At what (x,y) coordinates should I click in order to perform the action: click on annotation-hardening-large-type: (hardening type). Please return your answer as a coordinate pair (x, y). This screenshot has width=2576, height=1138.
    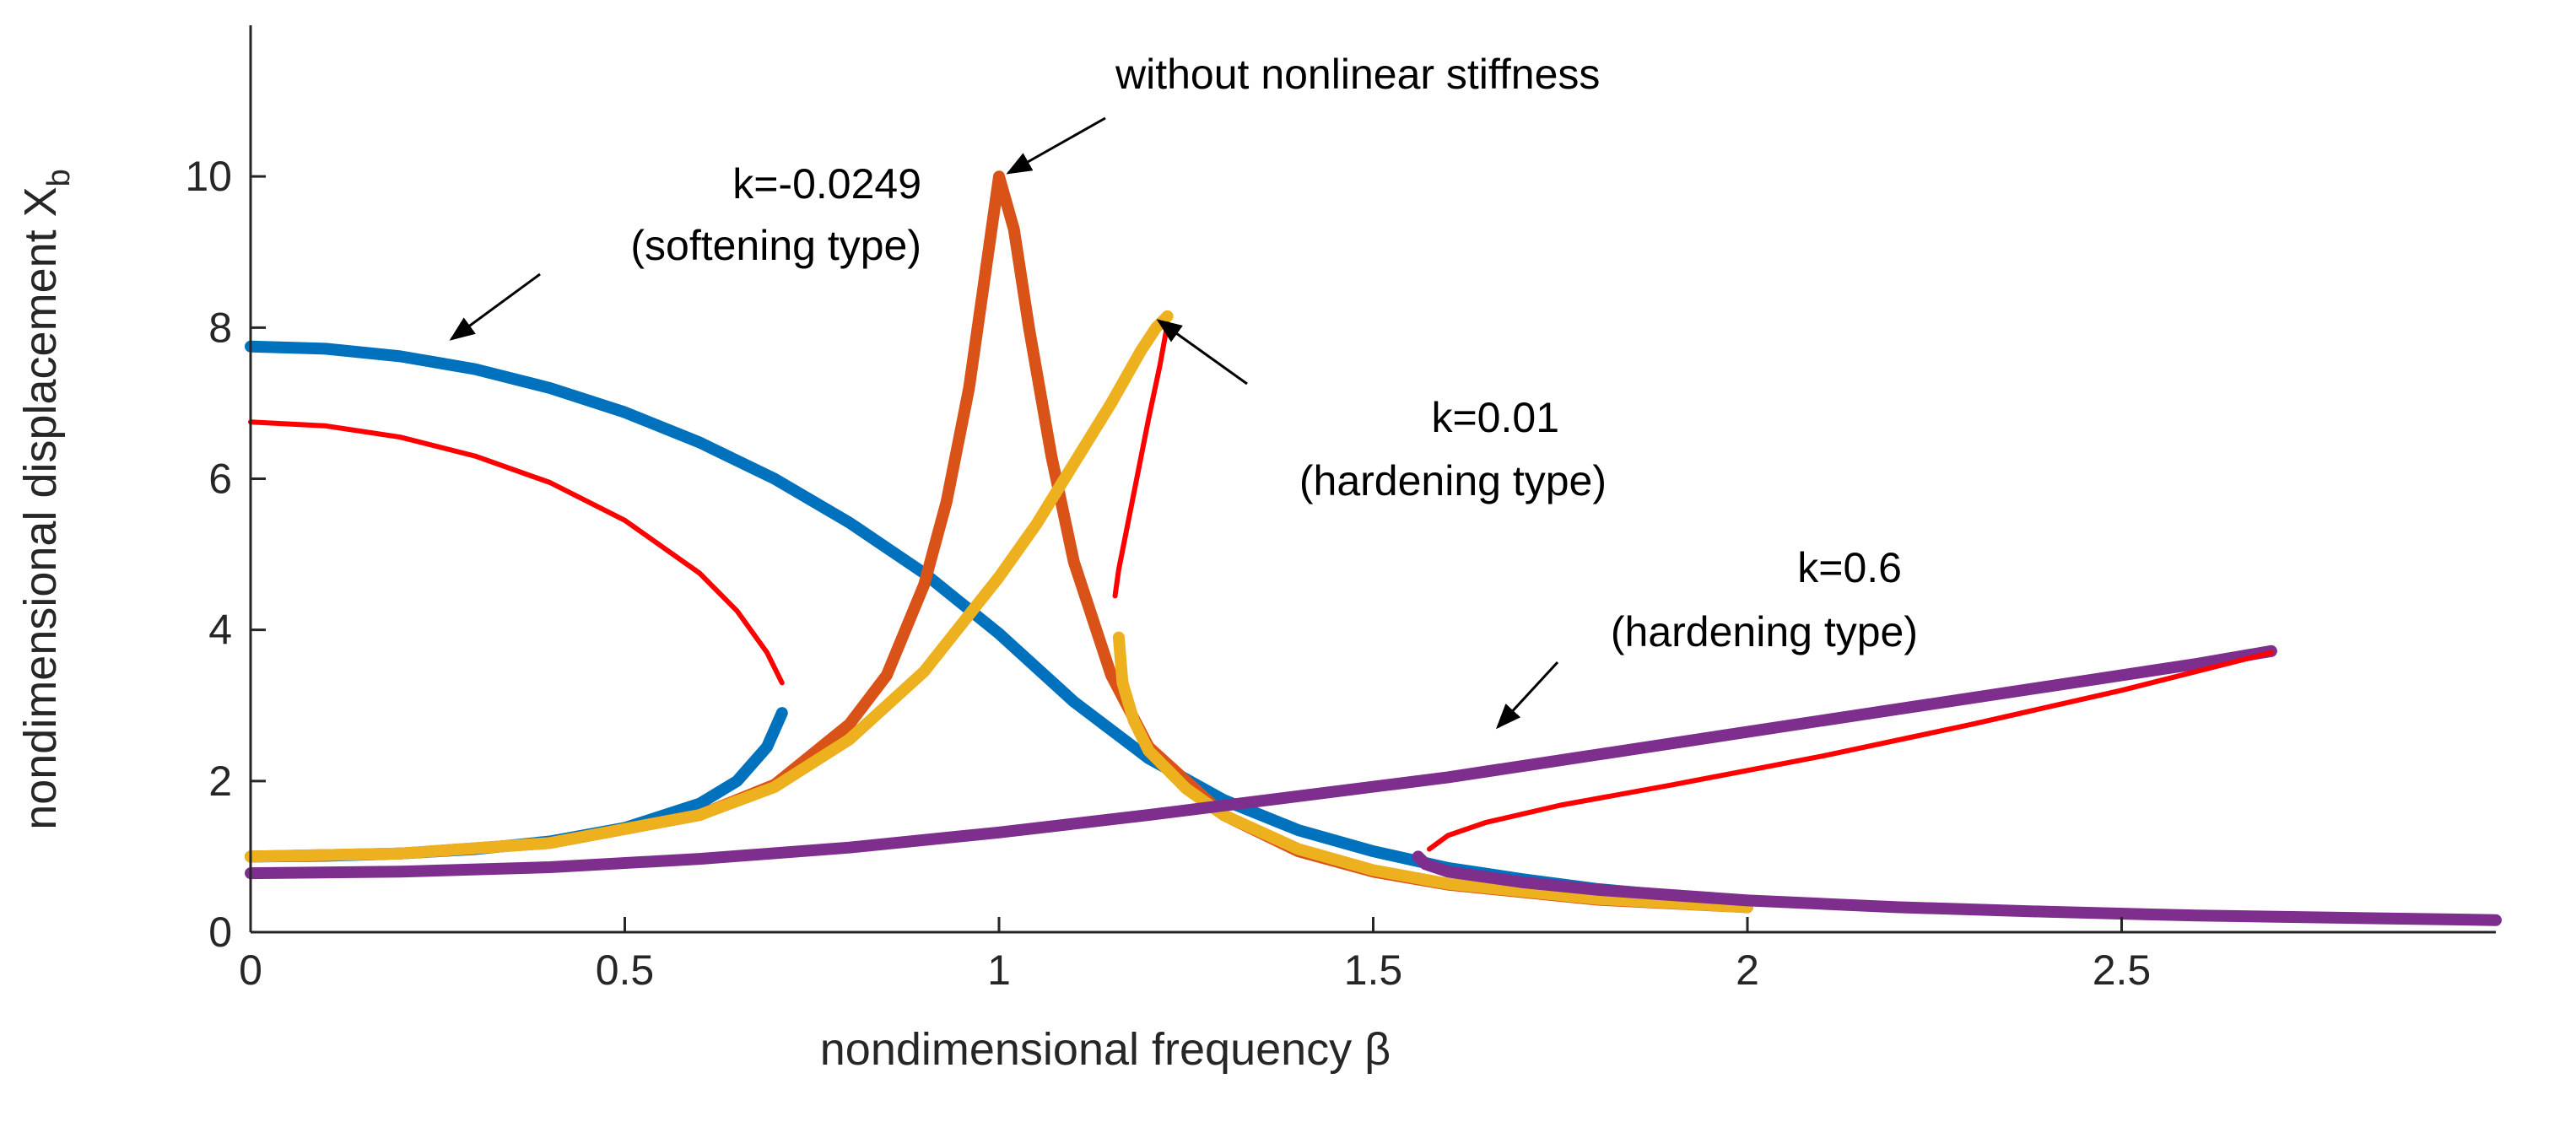
    Looking at the image, I should click on (1764, 631).